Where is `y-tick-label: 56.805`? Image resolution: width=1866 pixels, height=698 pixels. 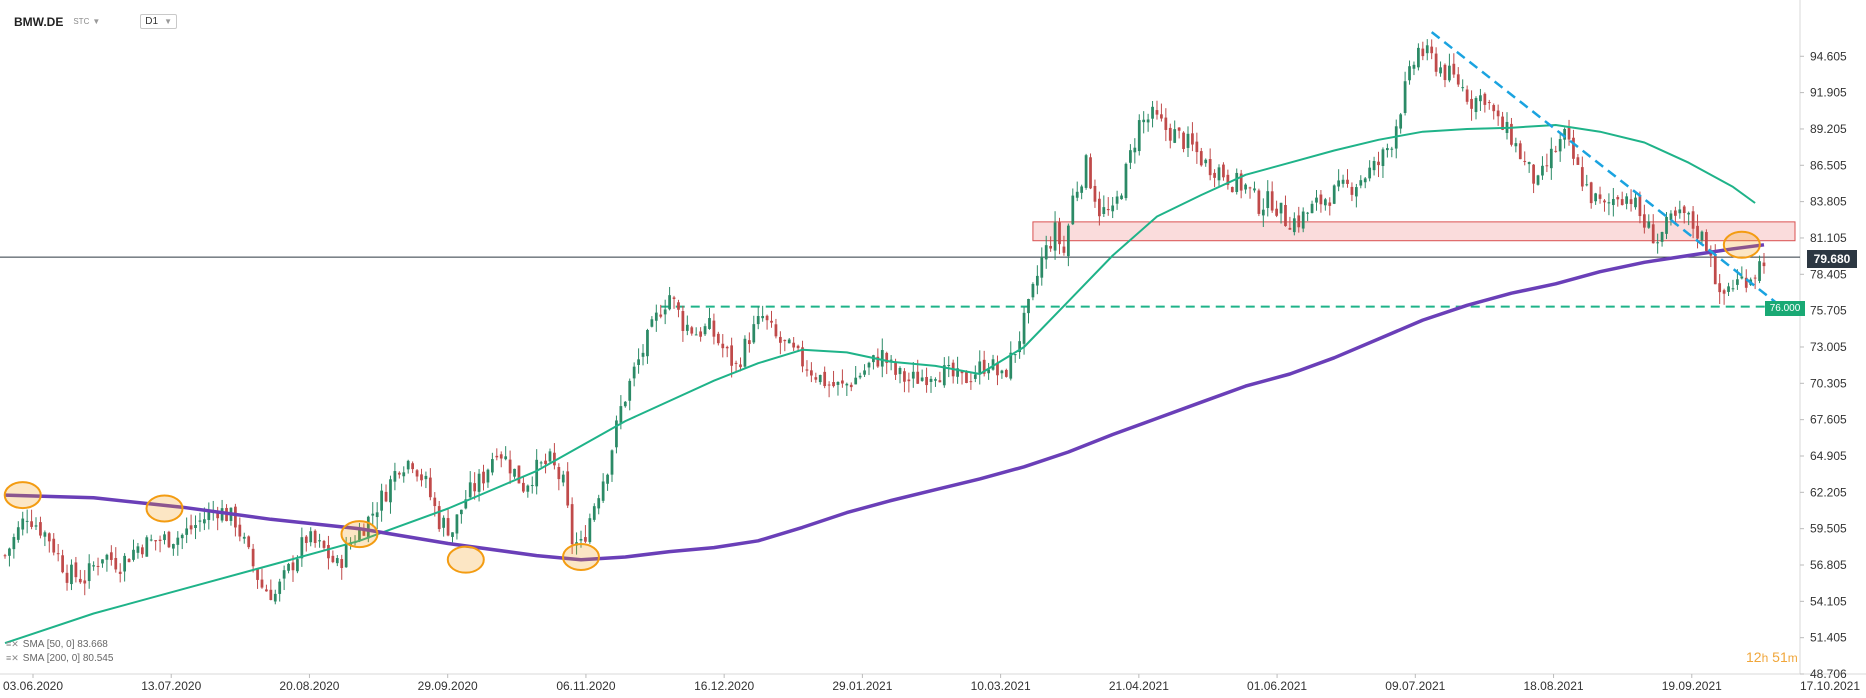 y-tick-label: 56.805 is located at coordinates (1828, 565).